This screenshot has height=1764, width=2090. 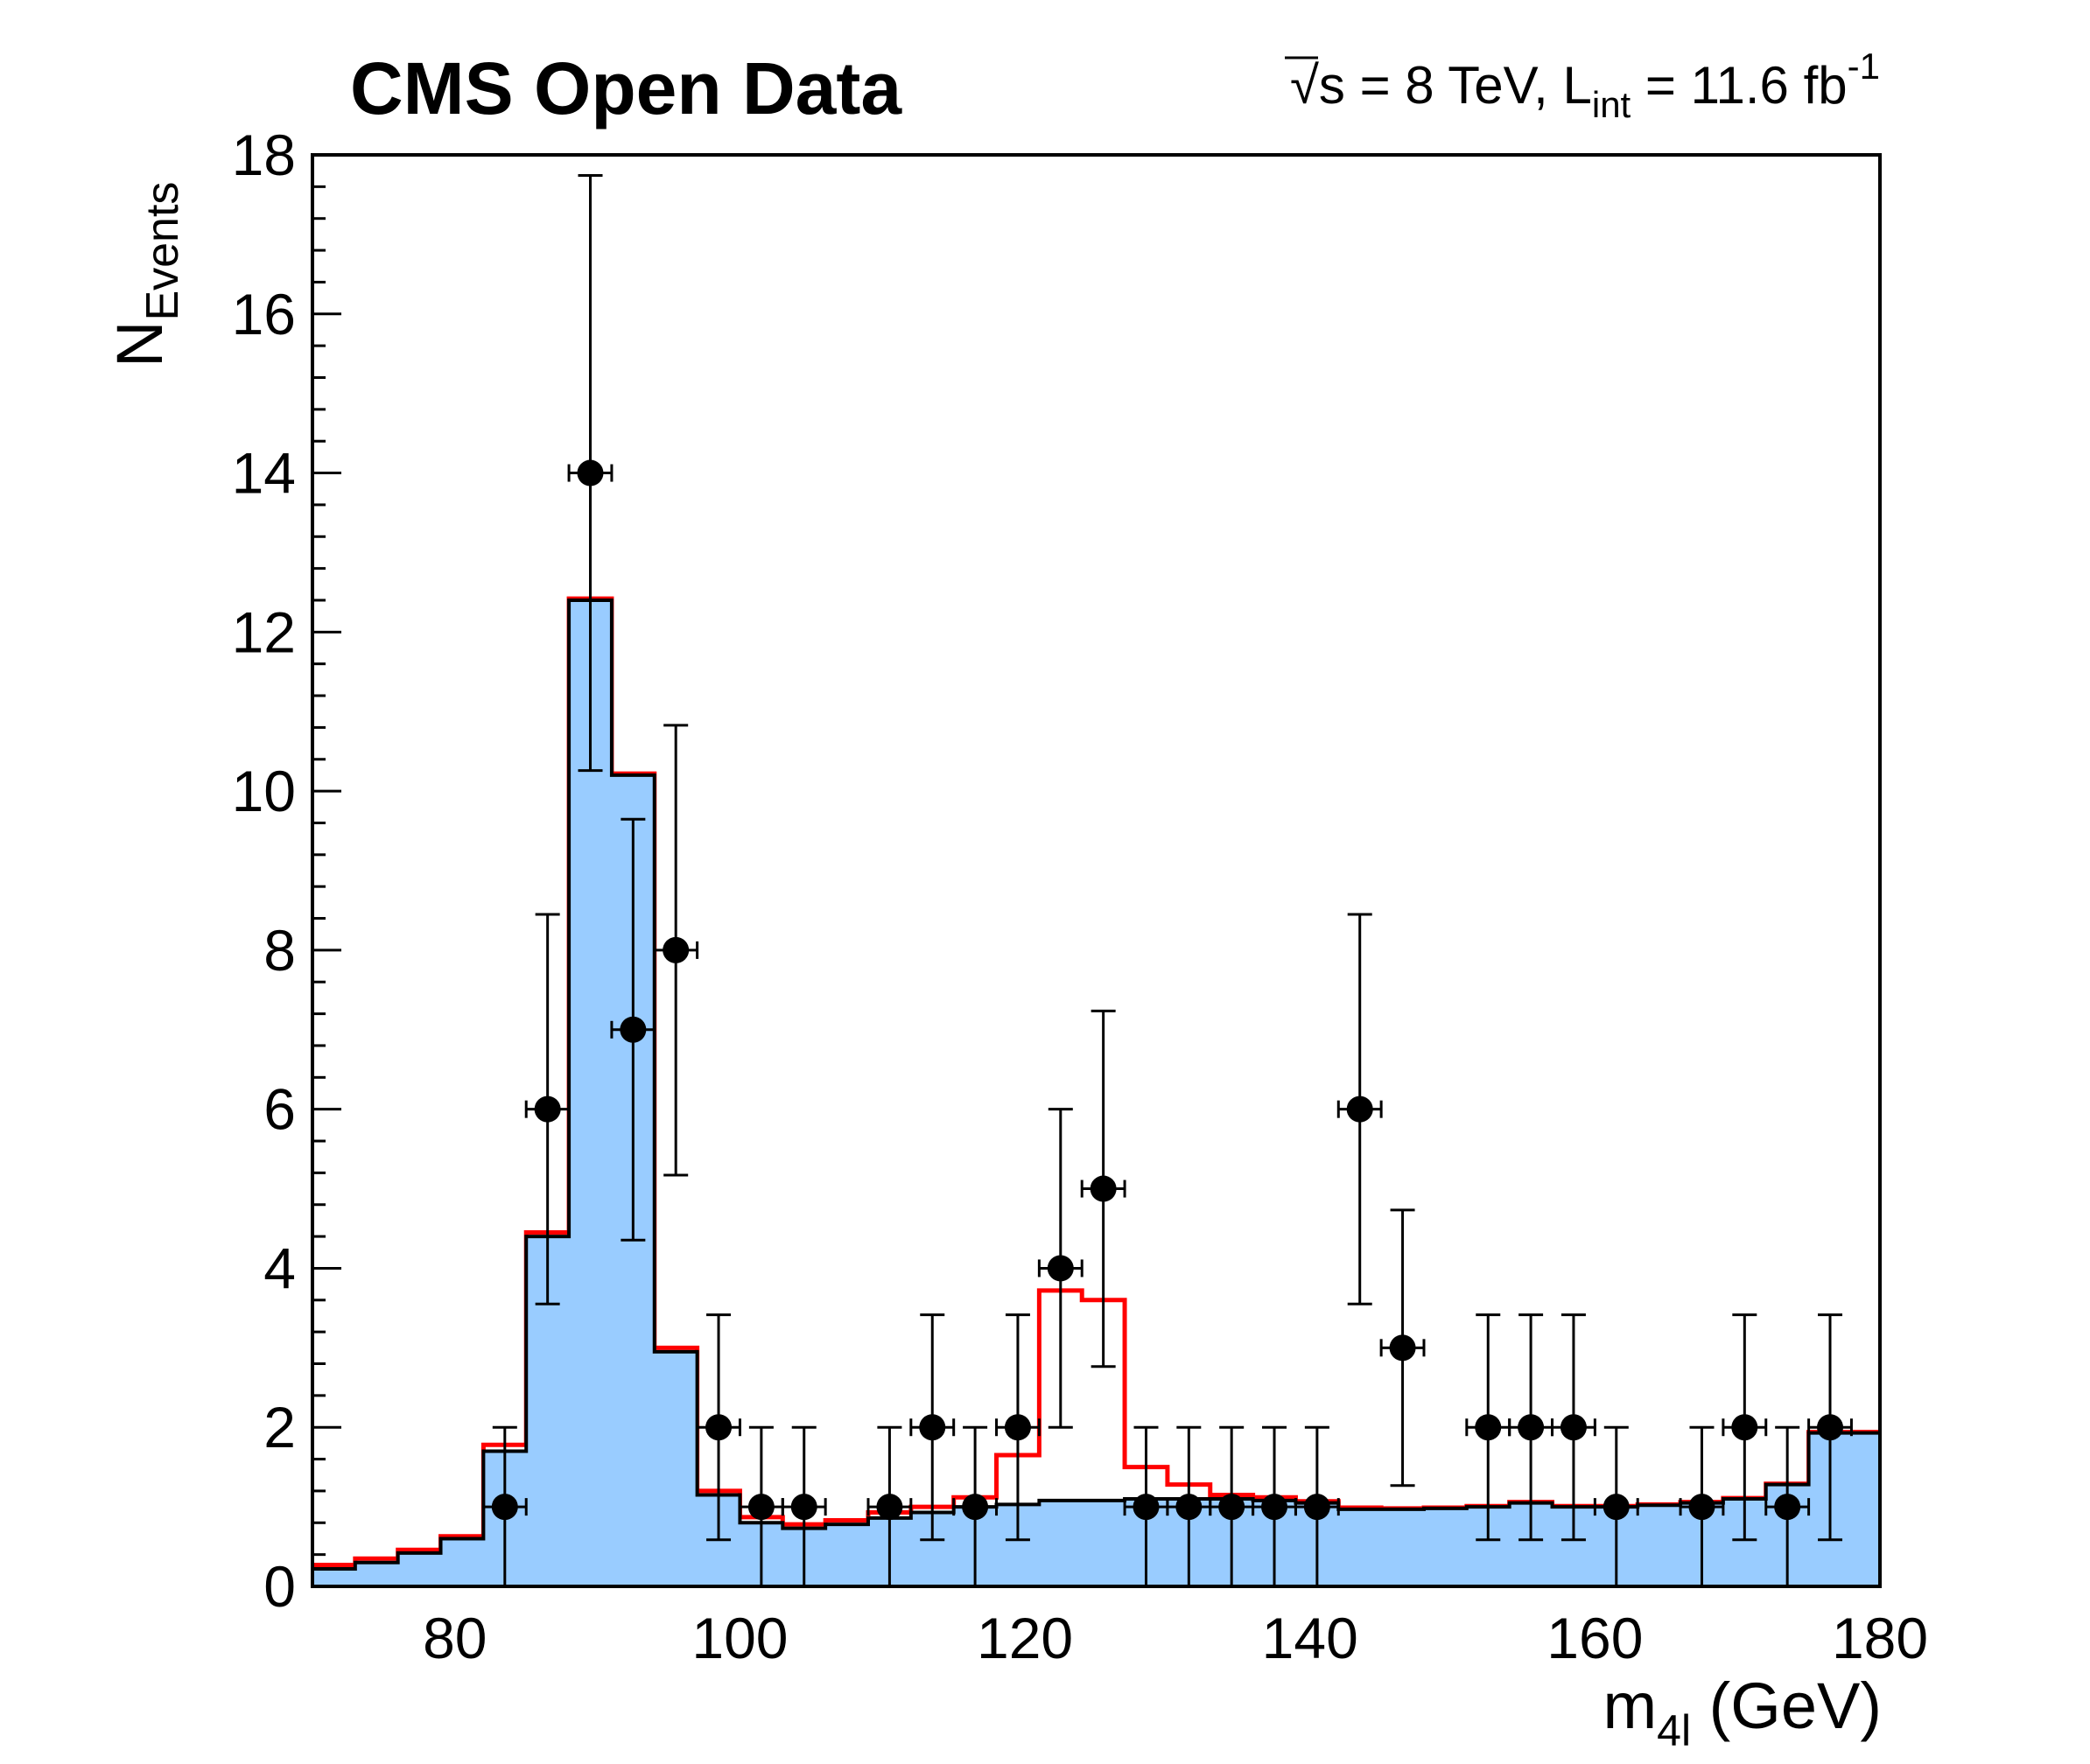 What do you see at coordinates (1310, 1638) in the screenshot?
I see `x-tick-label: 140` at bounding box center [1310, 1638].